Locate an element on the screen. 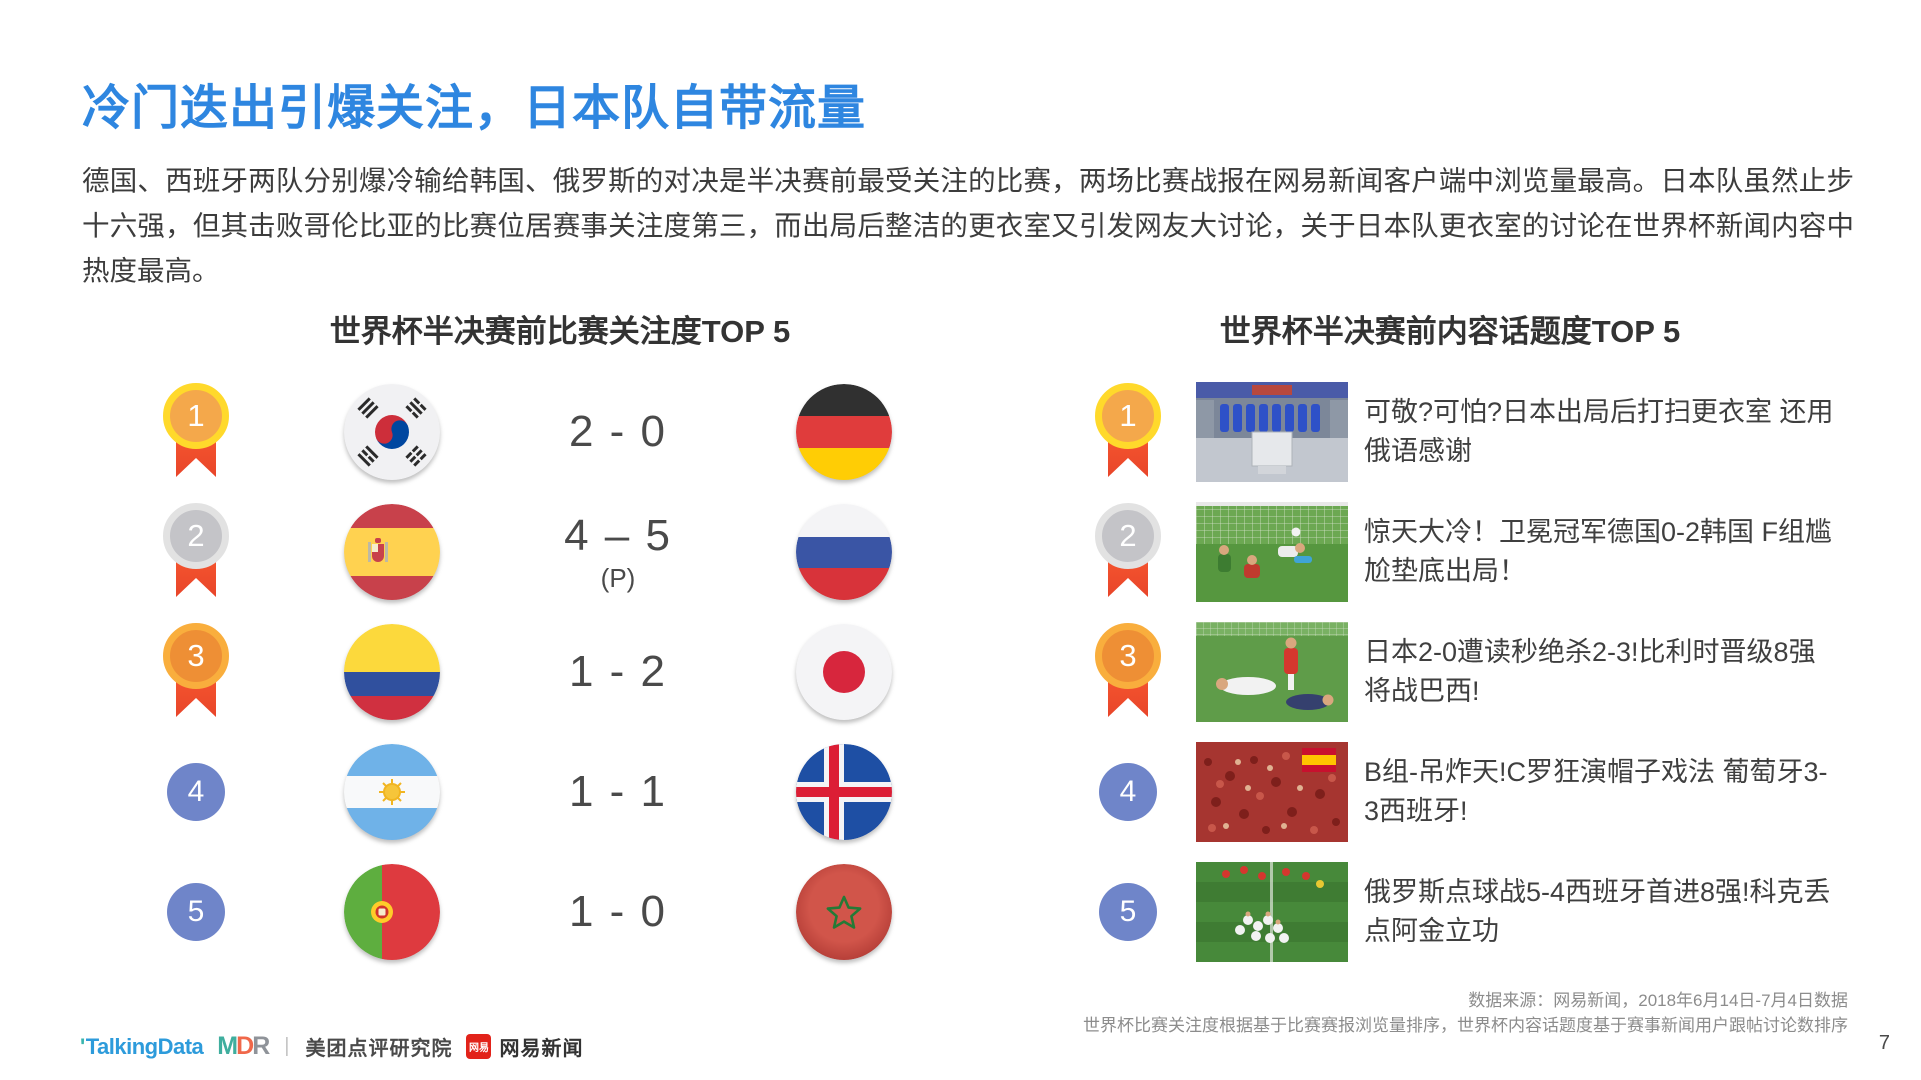  footer-logos: 'TalkingData MDR | 美团点评研究院 网易 网易新闻 is located at coordinates (331, 1046).